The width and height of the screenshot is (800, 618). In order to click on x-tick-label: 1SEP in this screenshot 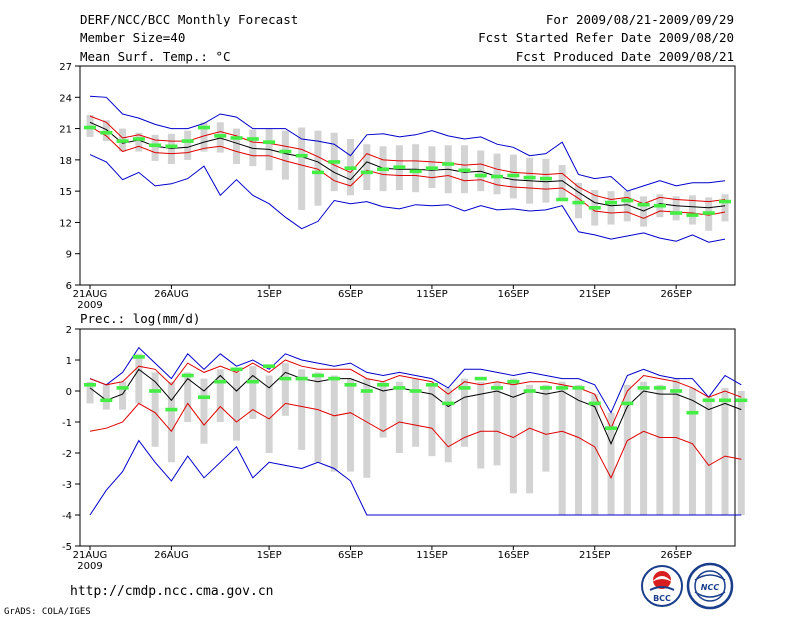, I will do `click(269, 555)`.